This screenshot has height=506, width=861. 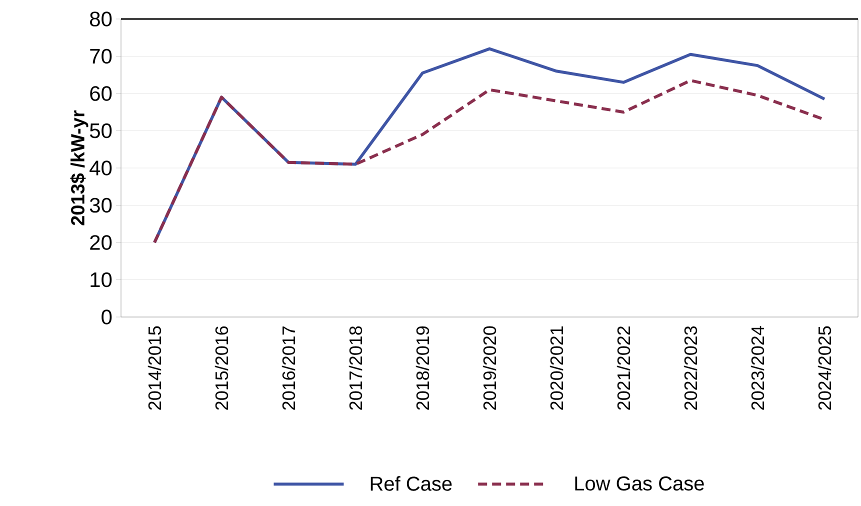 What do you see at coordinates (289, 368) in the screenshot?
I see `x-tick-label: 2016/2017` at bounding box center [289, 368].